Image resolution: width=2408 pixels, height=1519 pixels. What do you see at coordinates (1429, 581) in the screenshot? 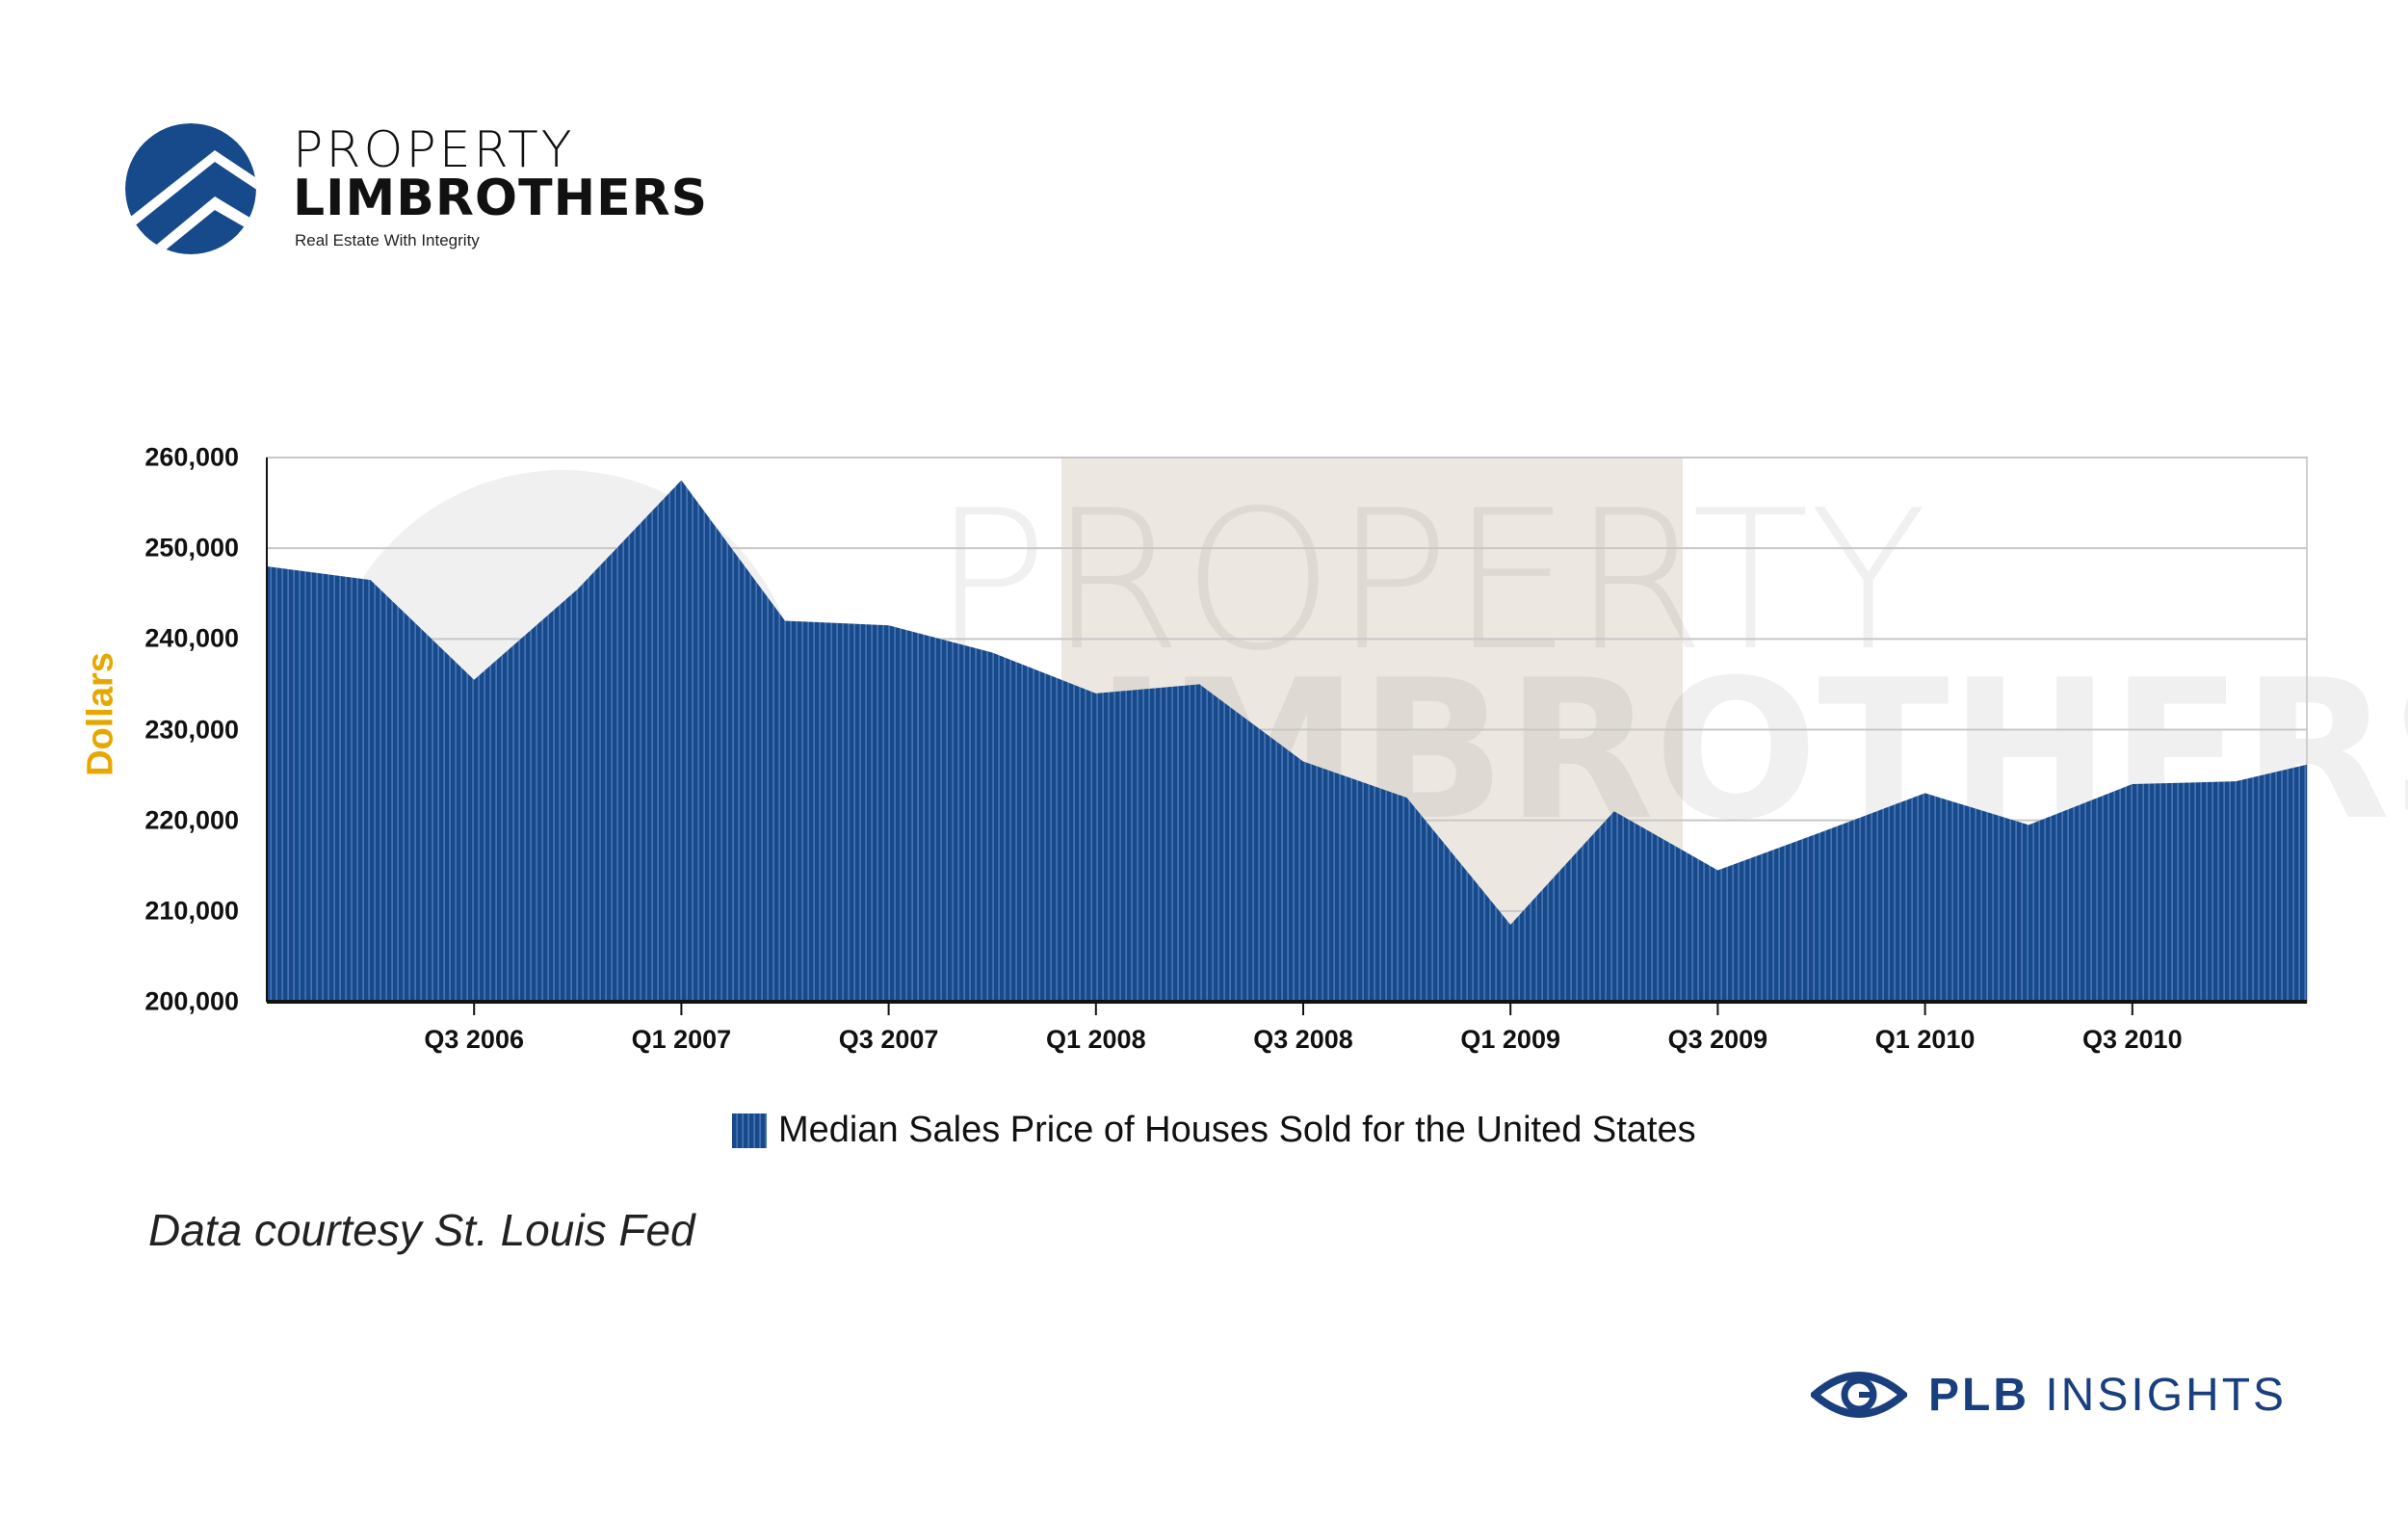
I see `svg-text: PROPERTY` at bounding box center [1429, 581].